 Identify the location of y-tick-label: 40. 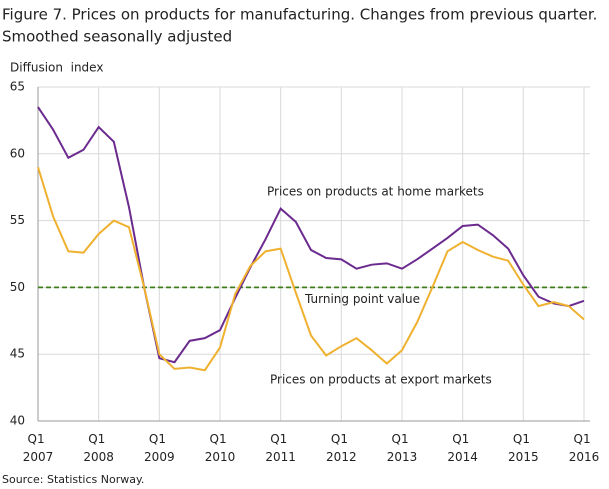
(17, 421).